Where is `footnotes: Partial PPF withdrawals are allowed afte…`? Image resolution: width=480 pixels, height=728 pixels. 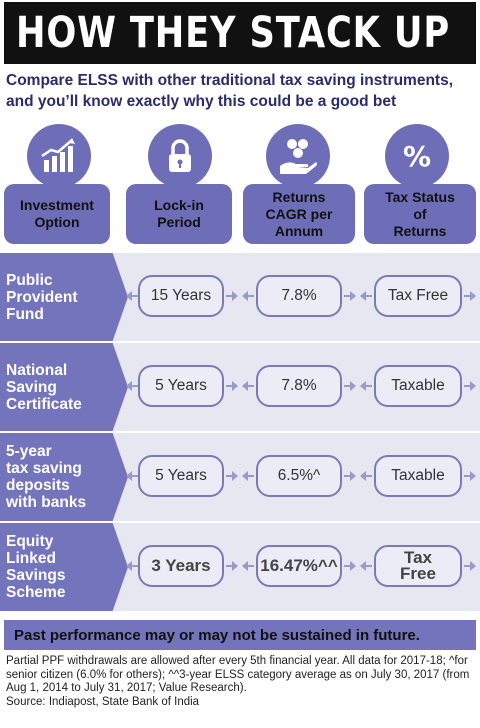
footnotes: Partial PPF withdrawals are allowed afte… is located at coordinates (241, 682).